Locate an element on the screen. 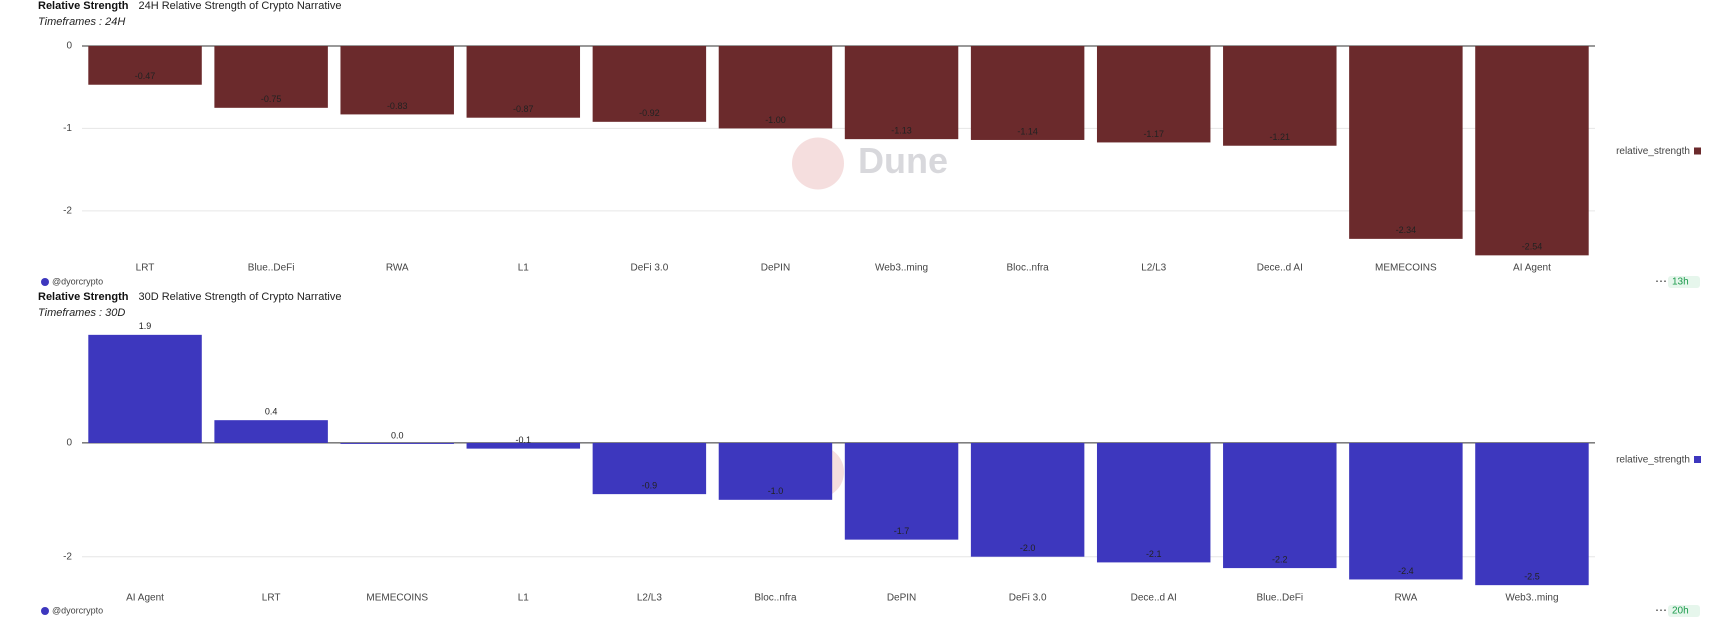 The image size is (1716, 618). value-label: -2.34 is located at coordinates (1406, 230).